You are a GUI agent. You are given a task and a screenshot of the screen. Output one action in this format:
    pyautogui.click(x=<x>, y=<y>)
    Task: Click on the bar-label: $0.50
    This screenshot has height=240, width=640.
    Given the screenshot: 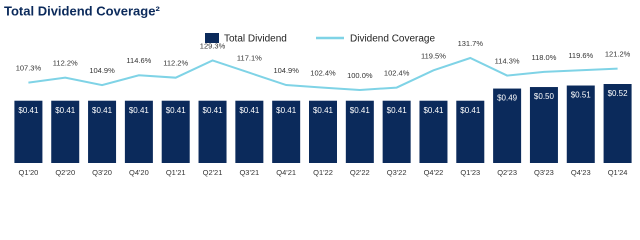 What is the action you would take?
    pyautogui.click(x=544, y=96)
    